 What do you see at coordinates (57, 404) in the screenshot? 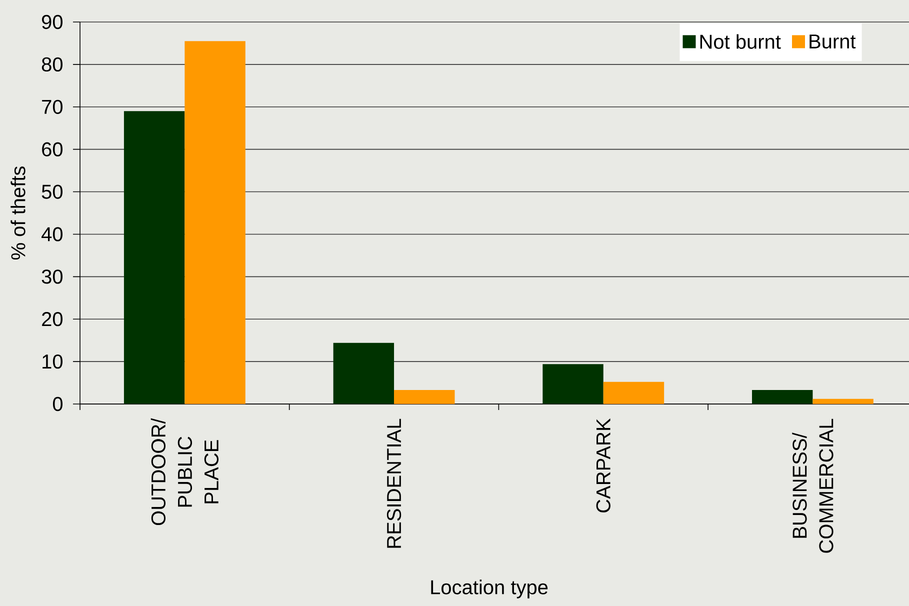
I see `y-tick-label: 0` at bounding box center [57, 404].